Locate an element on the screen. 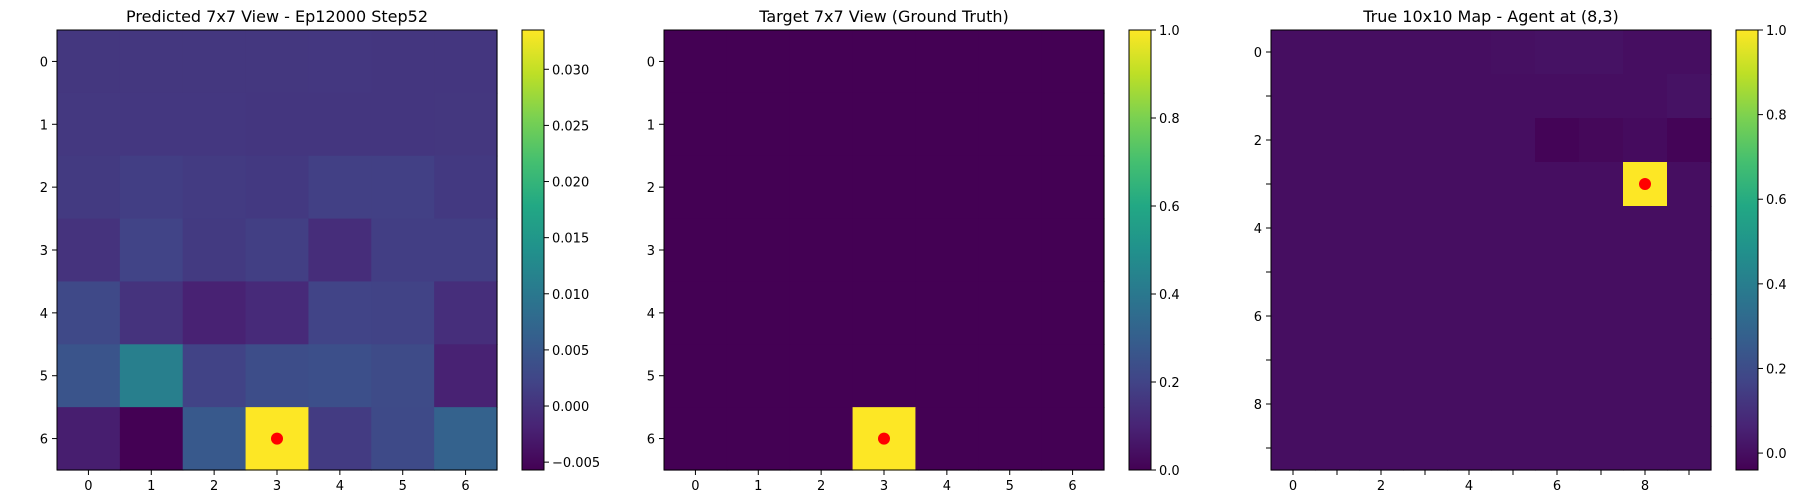  colorbar-tick-label: 0.0 is located at coordinates (1776, 454).